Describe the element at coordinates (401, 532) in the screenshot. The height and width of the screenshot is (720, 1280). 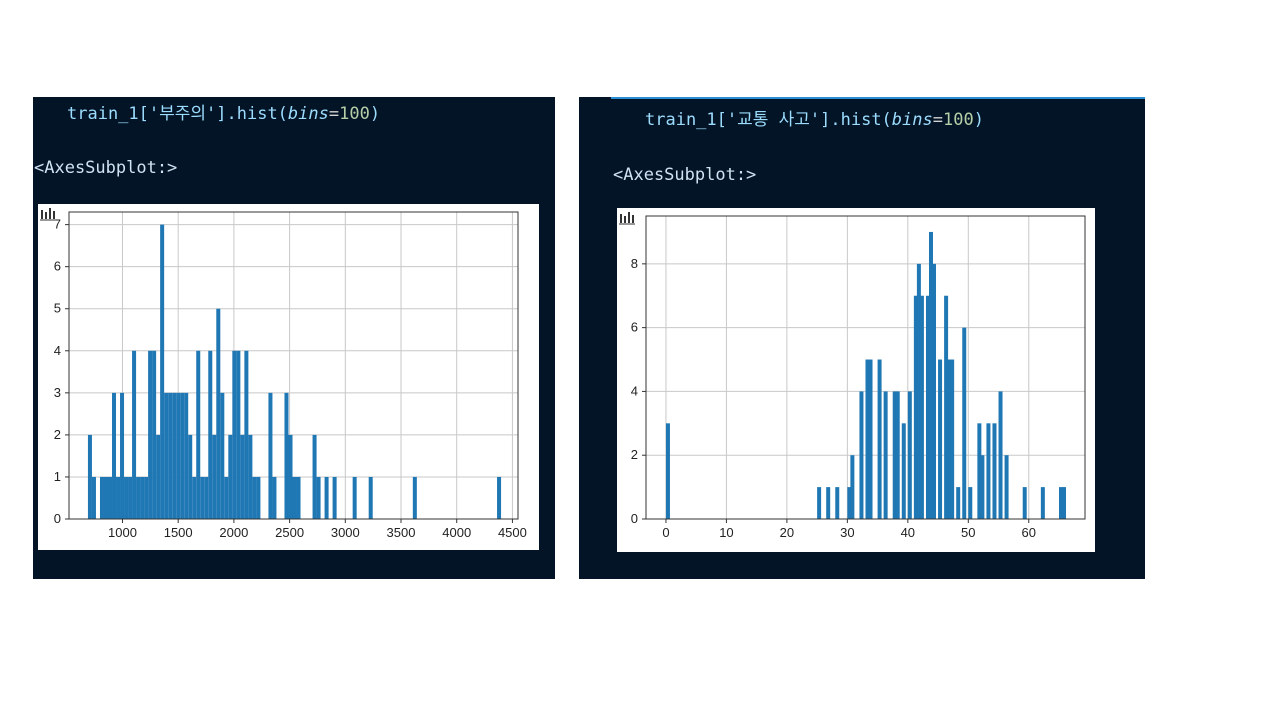
I see `x-tick-label: 3500` at that location.